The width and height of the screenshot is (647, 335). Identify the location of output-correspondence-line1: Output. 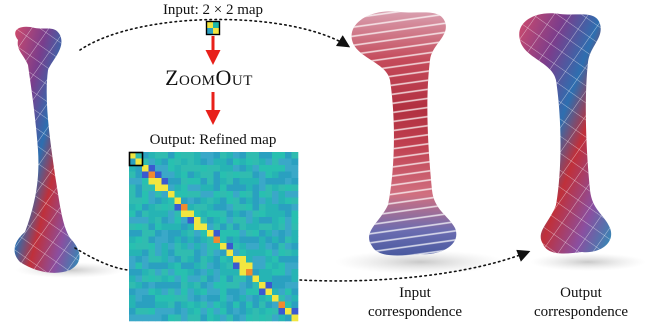
(581, 293).